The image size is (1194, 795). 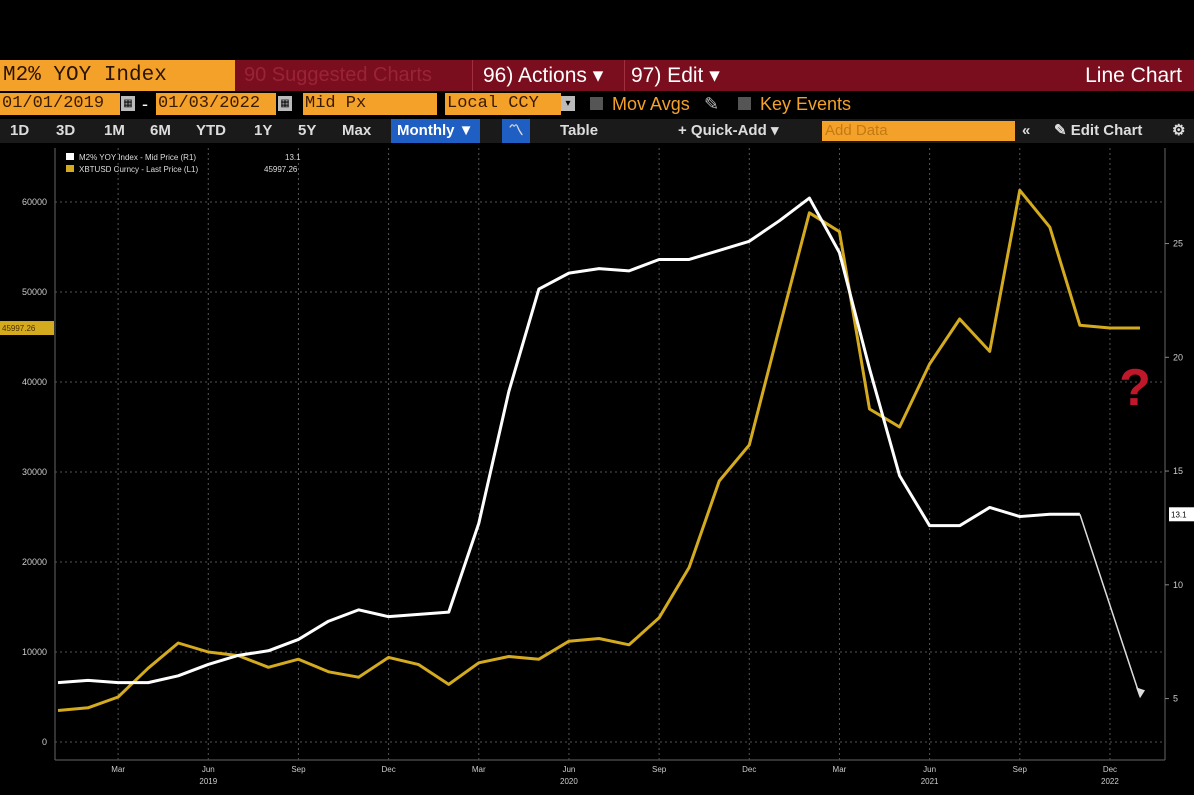 What do you see at coordinates (1110, 781) in the screenshot?
I see `x-axis-year-label: 2022` at bounding box center [1110, 781].